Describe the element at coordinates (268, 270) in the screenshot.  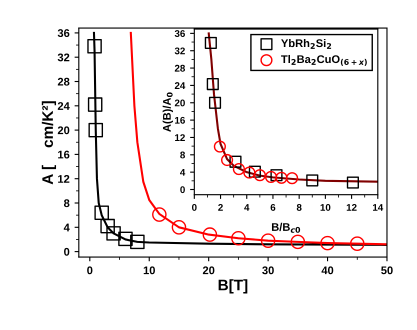
I see `x-tick-label: 30` at that location.